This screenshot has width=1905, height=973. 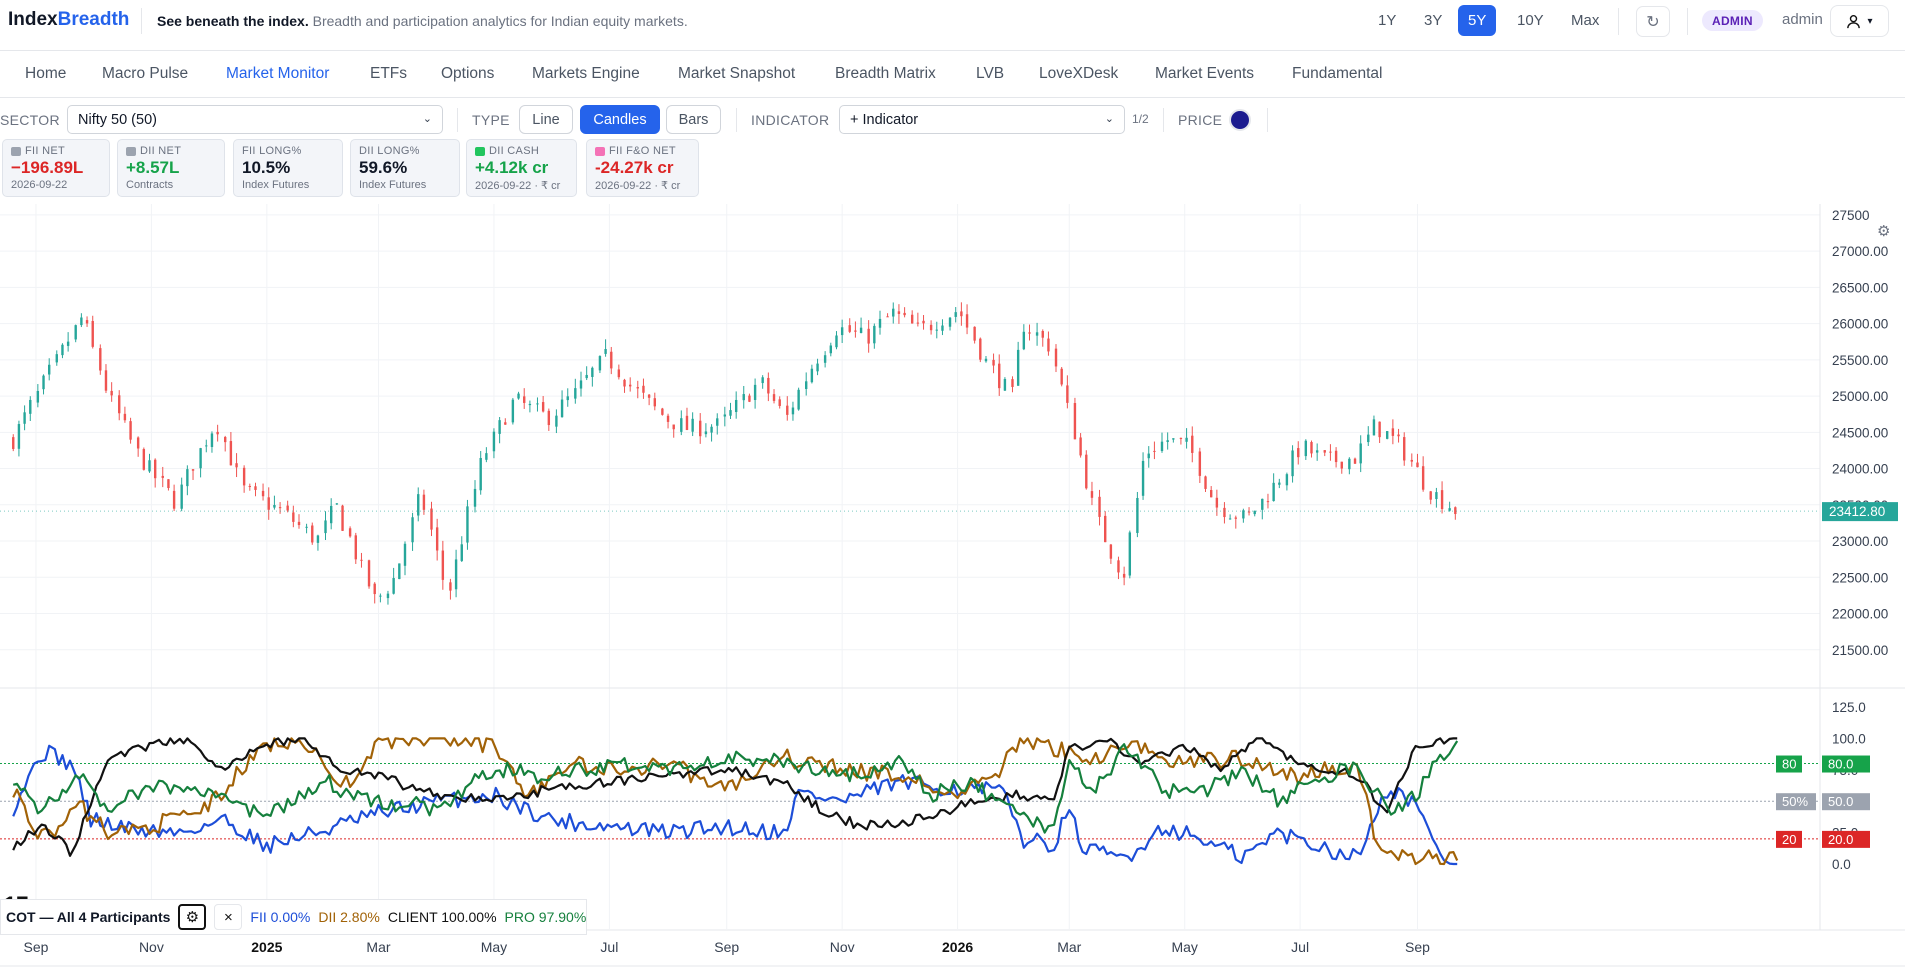 What do you see at coordinates (1860, 432) in the screenshot?
I see `price-tick-label: 24500.00` at bounding box center [1860, 432].